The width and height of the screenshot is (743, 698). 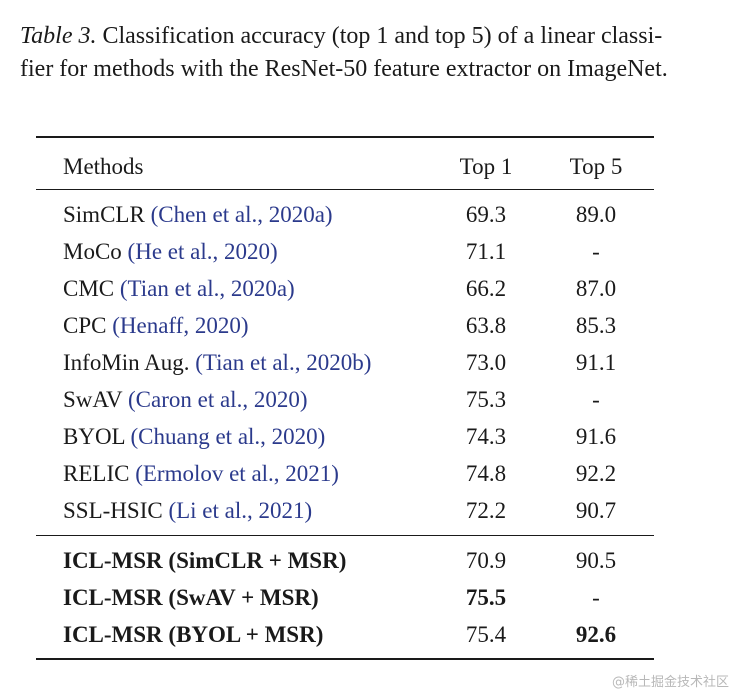 I want to click on method-name: ICL-MSR (SwAV + MSR), so click(x=191, y=597).